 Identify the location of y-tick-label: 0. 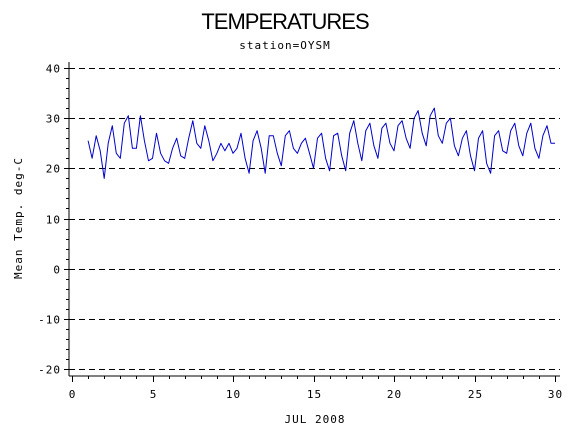
(57, 270).